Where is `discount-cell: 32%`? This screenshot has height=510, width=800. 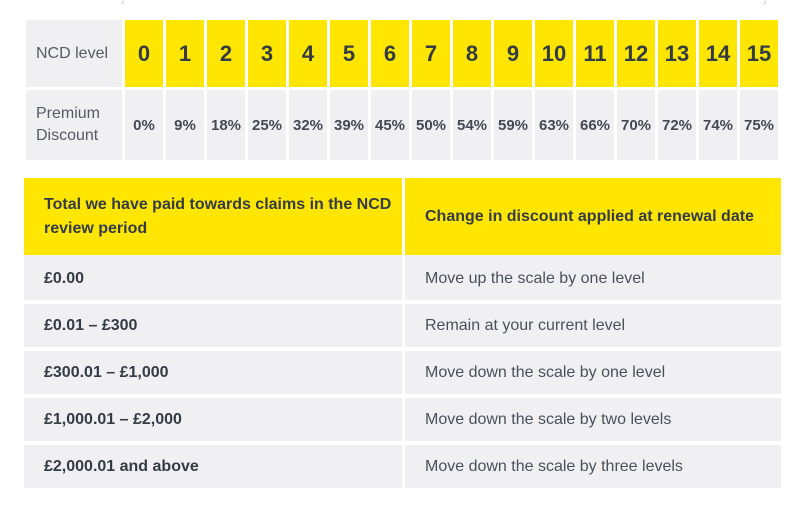 discount-cell: 32% is located at coordinates (309, 125).